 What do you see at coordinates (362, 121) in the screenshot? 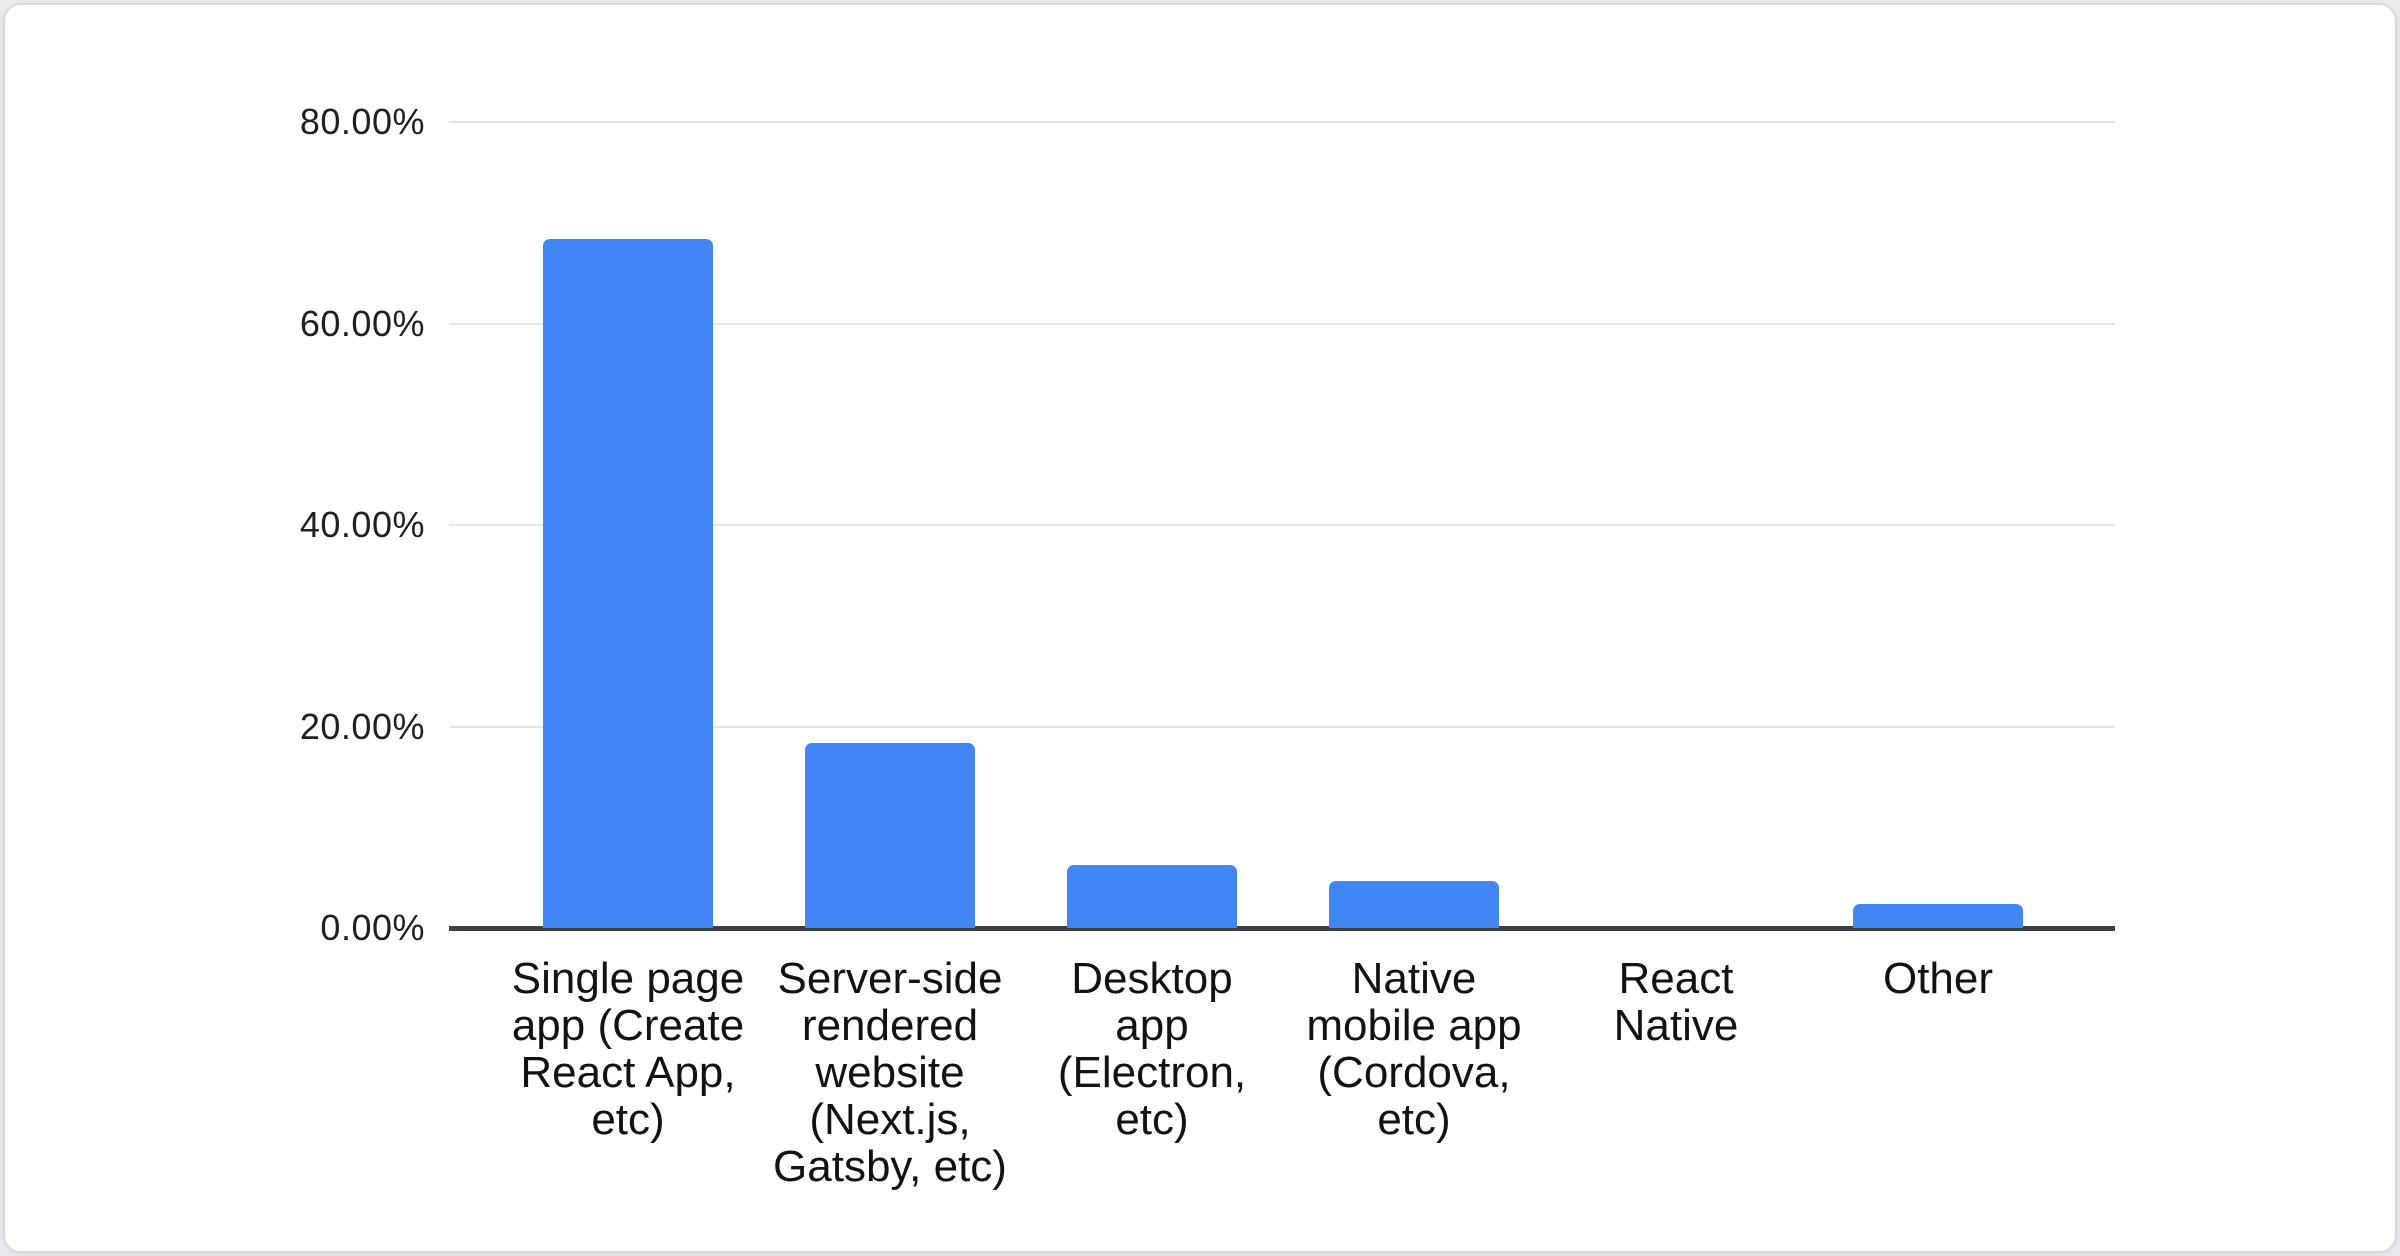
I see `y-tick-label: 80.00%` at bounding box center [362, 121].